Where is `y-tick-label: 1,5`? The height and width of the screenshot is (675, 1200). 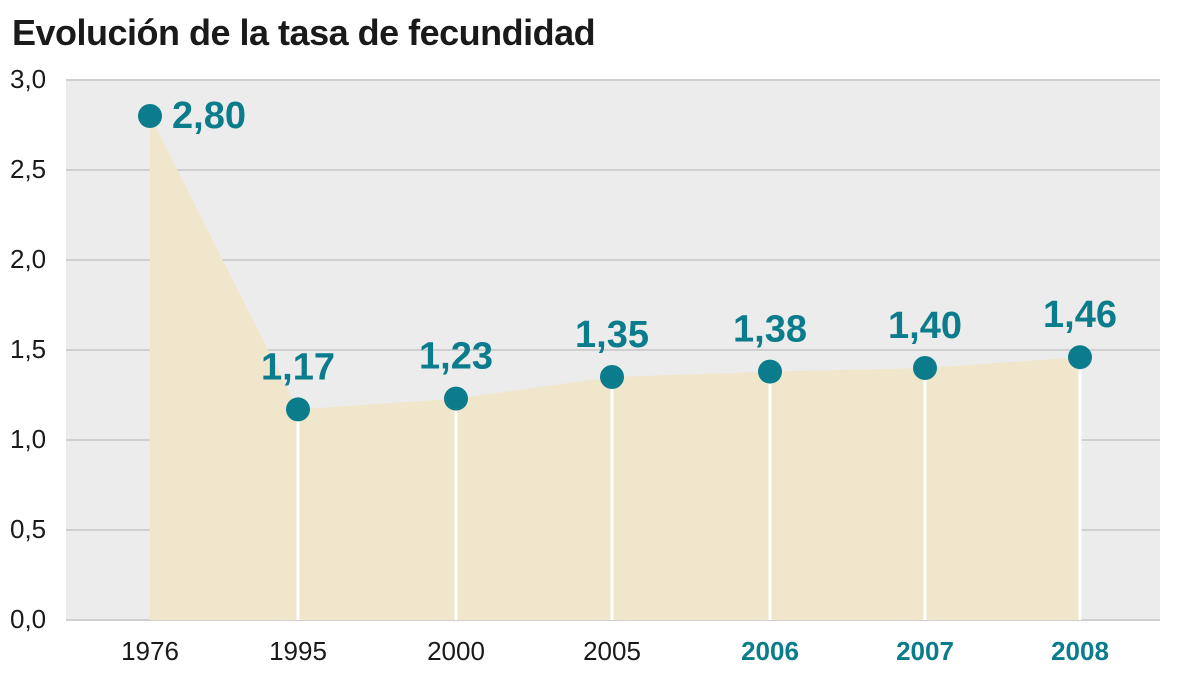
y-tick-label: 1,5 is located at coordinates (28, 349).